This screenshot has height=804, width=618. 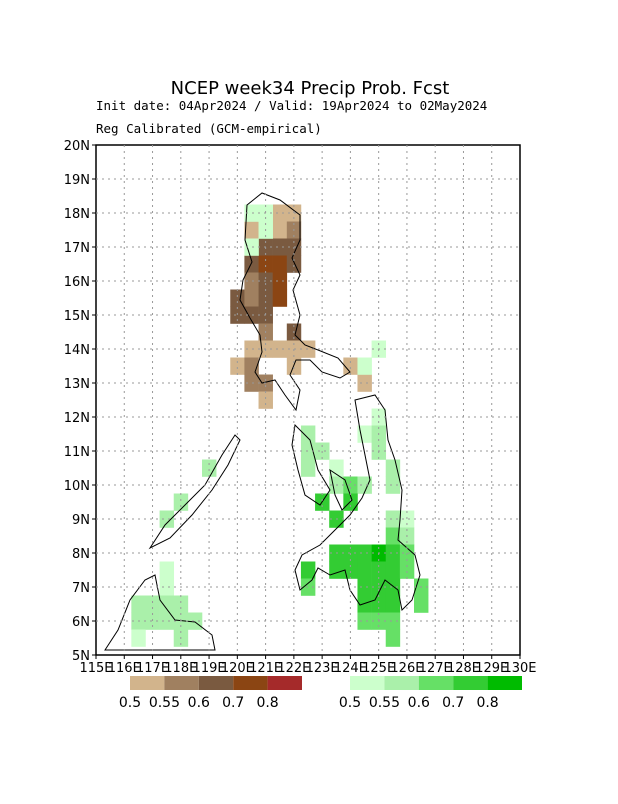 I want to click on x-tick-label: 118E, so click(x=180, y=668).